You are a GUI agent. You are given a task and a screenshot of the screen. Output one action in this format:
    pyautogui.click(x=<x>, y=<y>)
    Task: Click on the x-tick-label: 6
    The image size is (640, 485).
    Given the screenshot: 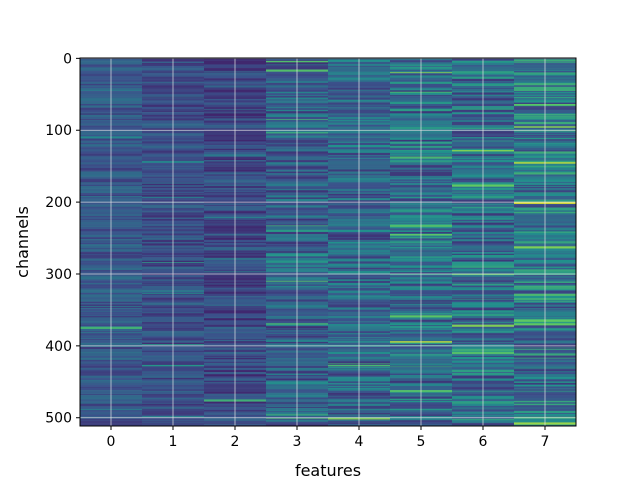 What is the action you would take?
    pyautogui.click(x=483, y=442)
    